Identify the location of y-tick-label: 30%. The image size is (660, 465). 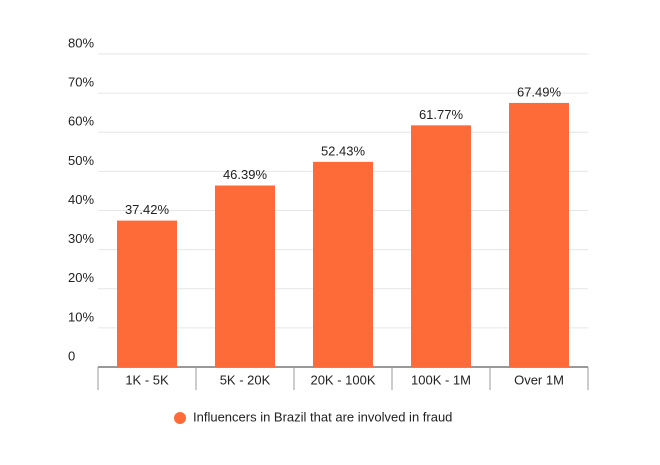
(81, 238).